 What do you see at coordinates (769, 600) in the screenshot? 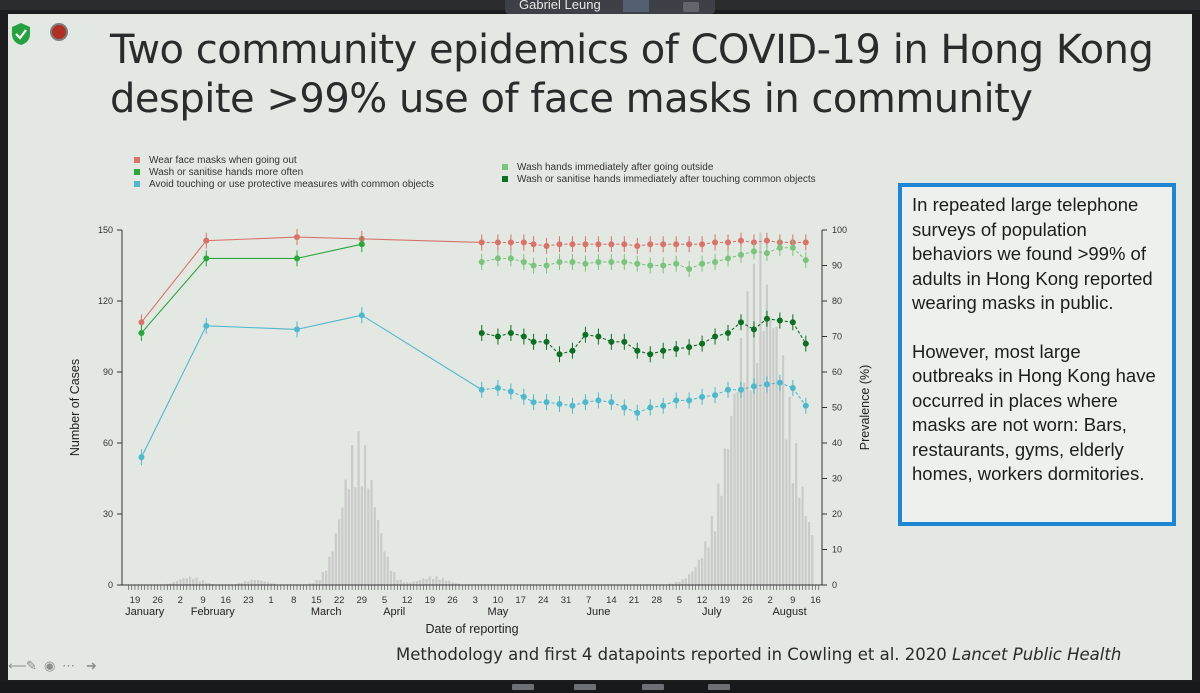
I see `x-tick-label: 2` at bounding box center [769, 600].